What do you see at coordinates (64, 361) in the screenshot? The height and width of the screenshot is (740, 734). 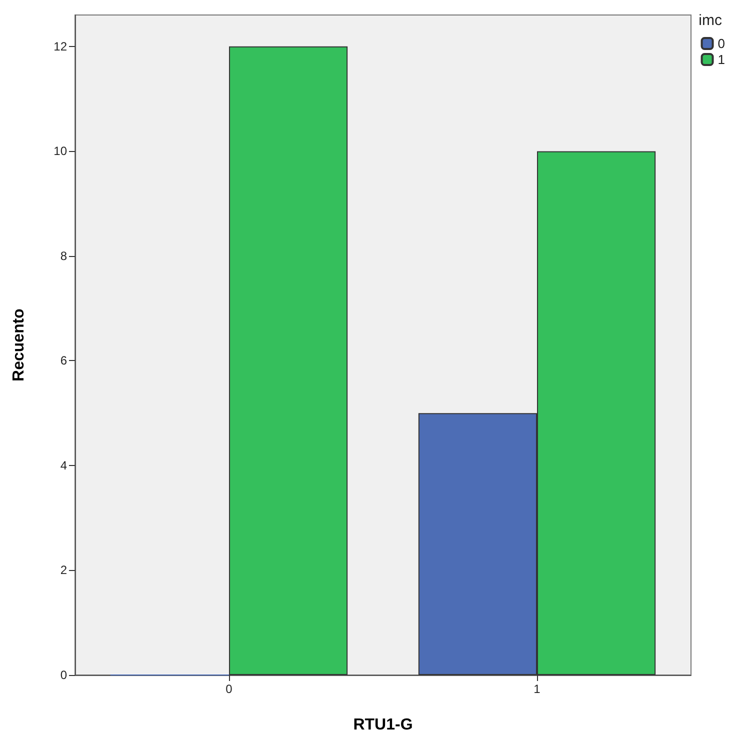 I see `y-tick-label: 6` at bounding box center [64, 361].